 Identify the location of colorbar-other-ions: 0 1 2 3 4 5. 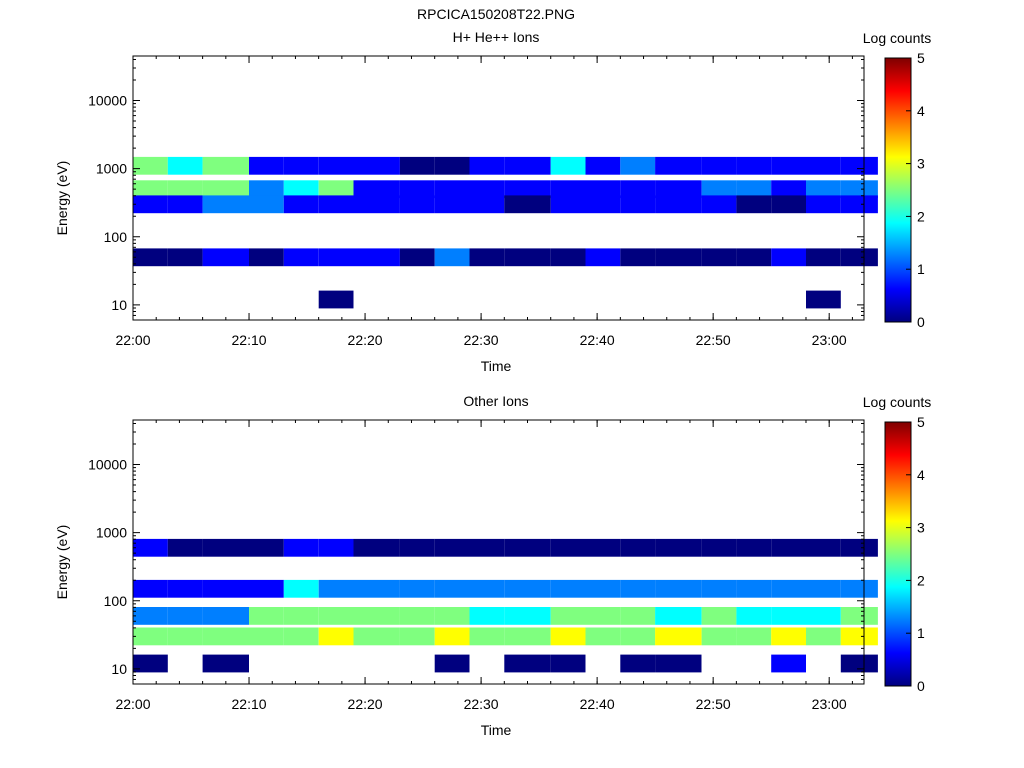
(904, 554).